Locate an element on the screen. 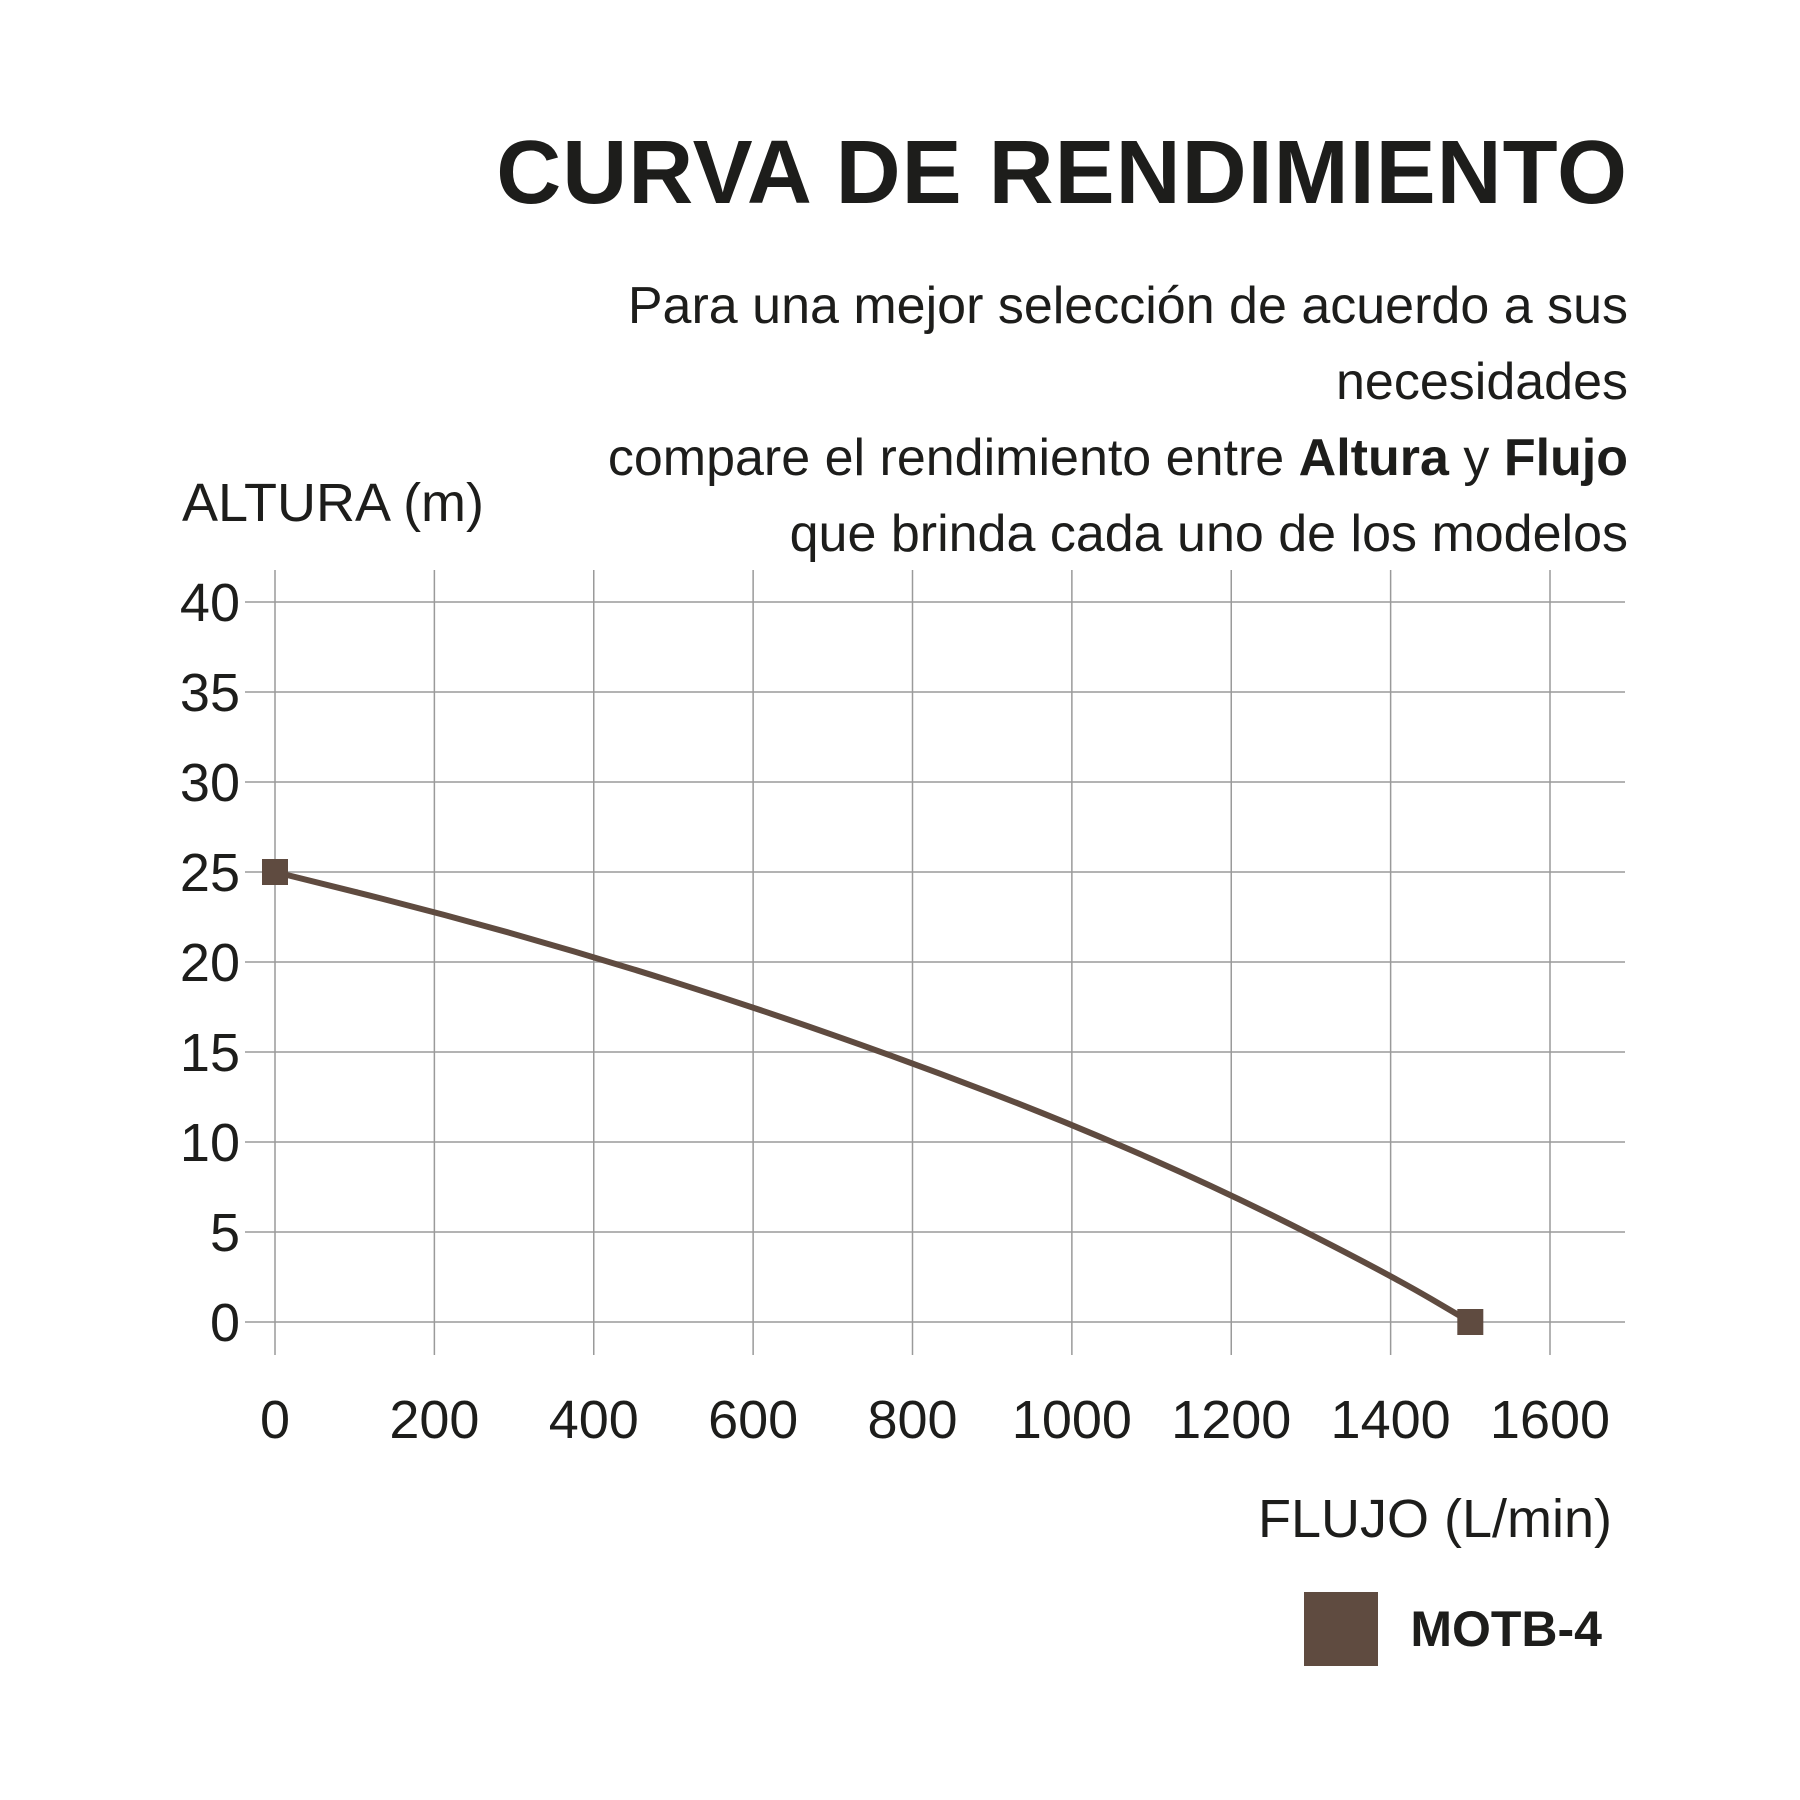 This screenshot has height=1800, width=1800. x-tick-label: 800 is located at coordinates (912, 1420).